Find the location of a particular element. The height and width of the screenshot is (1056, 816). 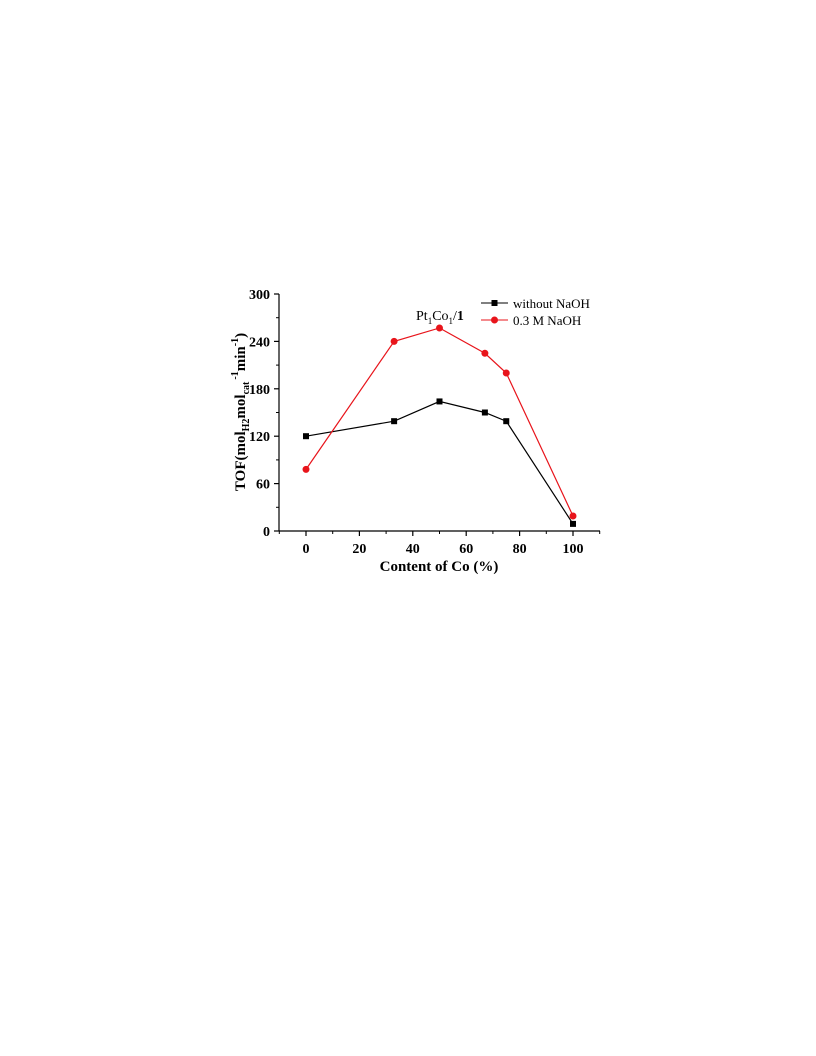

y-tick-label: 180 is located at coordinates (259, 390).